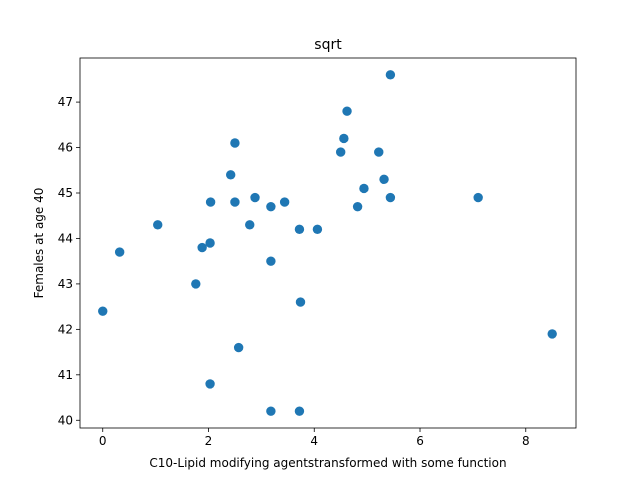  Describe the element at coordinates (69, 261) in the screenshot. I see `y-axis-ticks: 40 41 42 43 44 45 46 47` at that location.